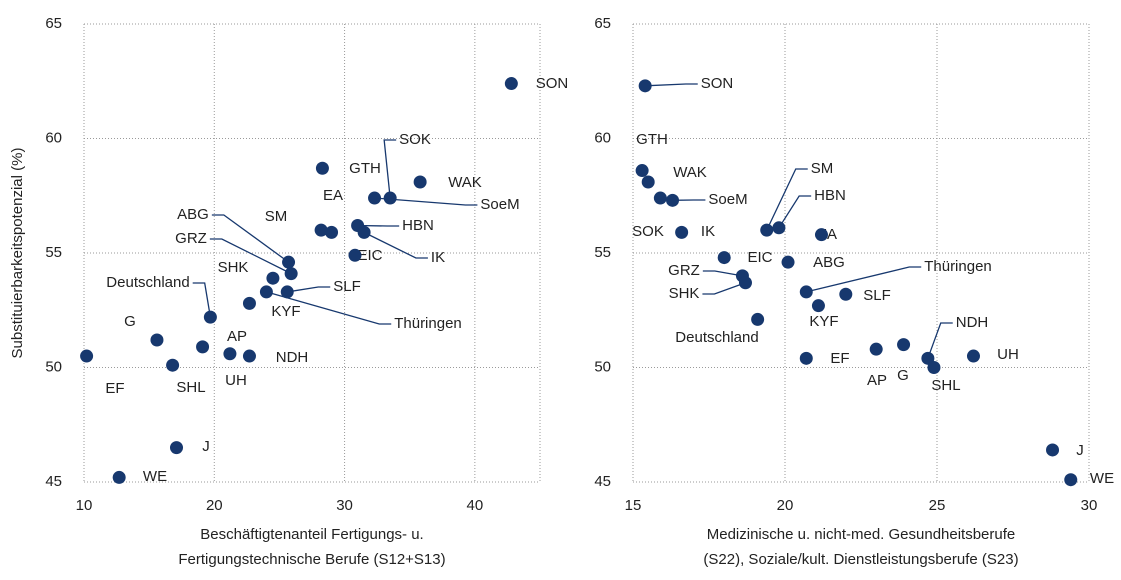  What do you see at coordinates (716, 337) in the screenshot?
I see `point-label: Deutschland` at bounding box center [716, 337].